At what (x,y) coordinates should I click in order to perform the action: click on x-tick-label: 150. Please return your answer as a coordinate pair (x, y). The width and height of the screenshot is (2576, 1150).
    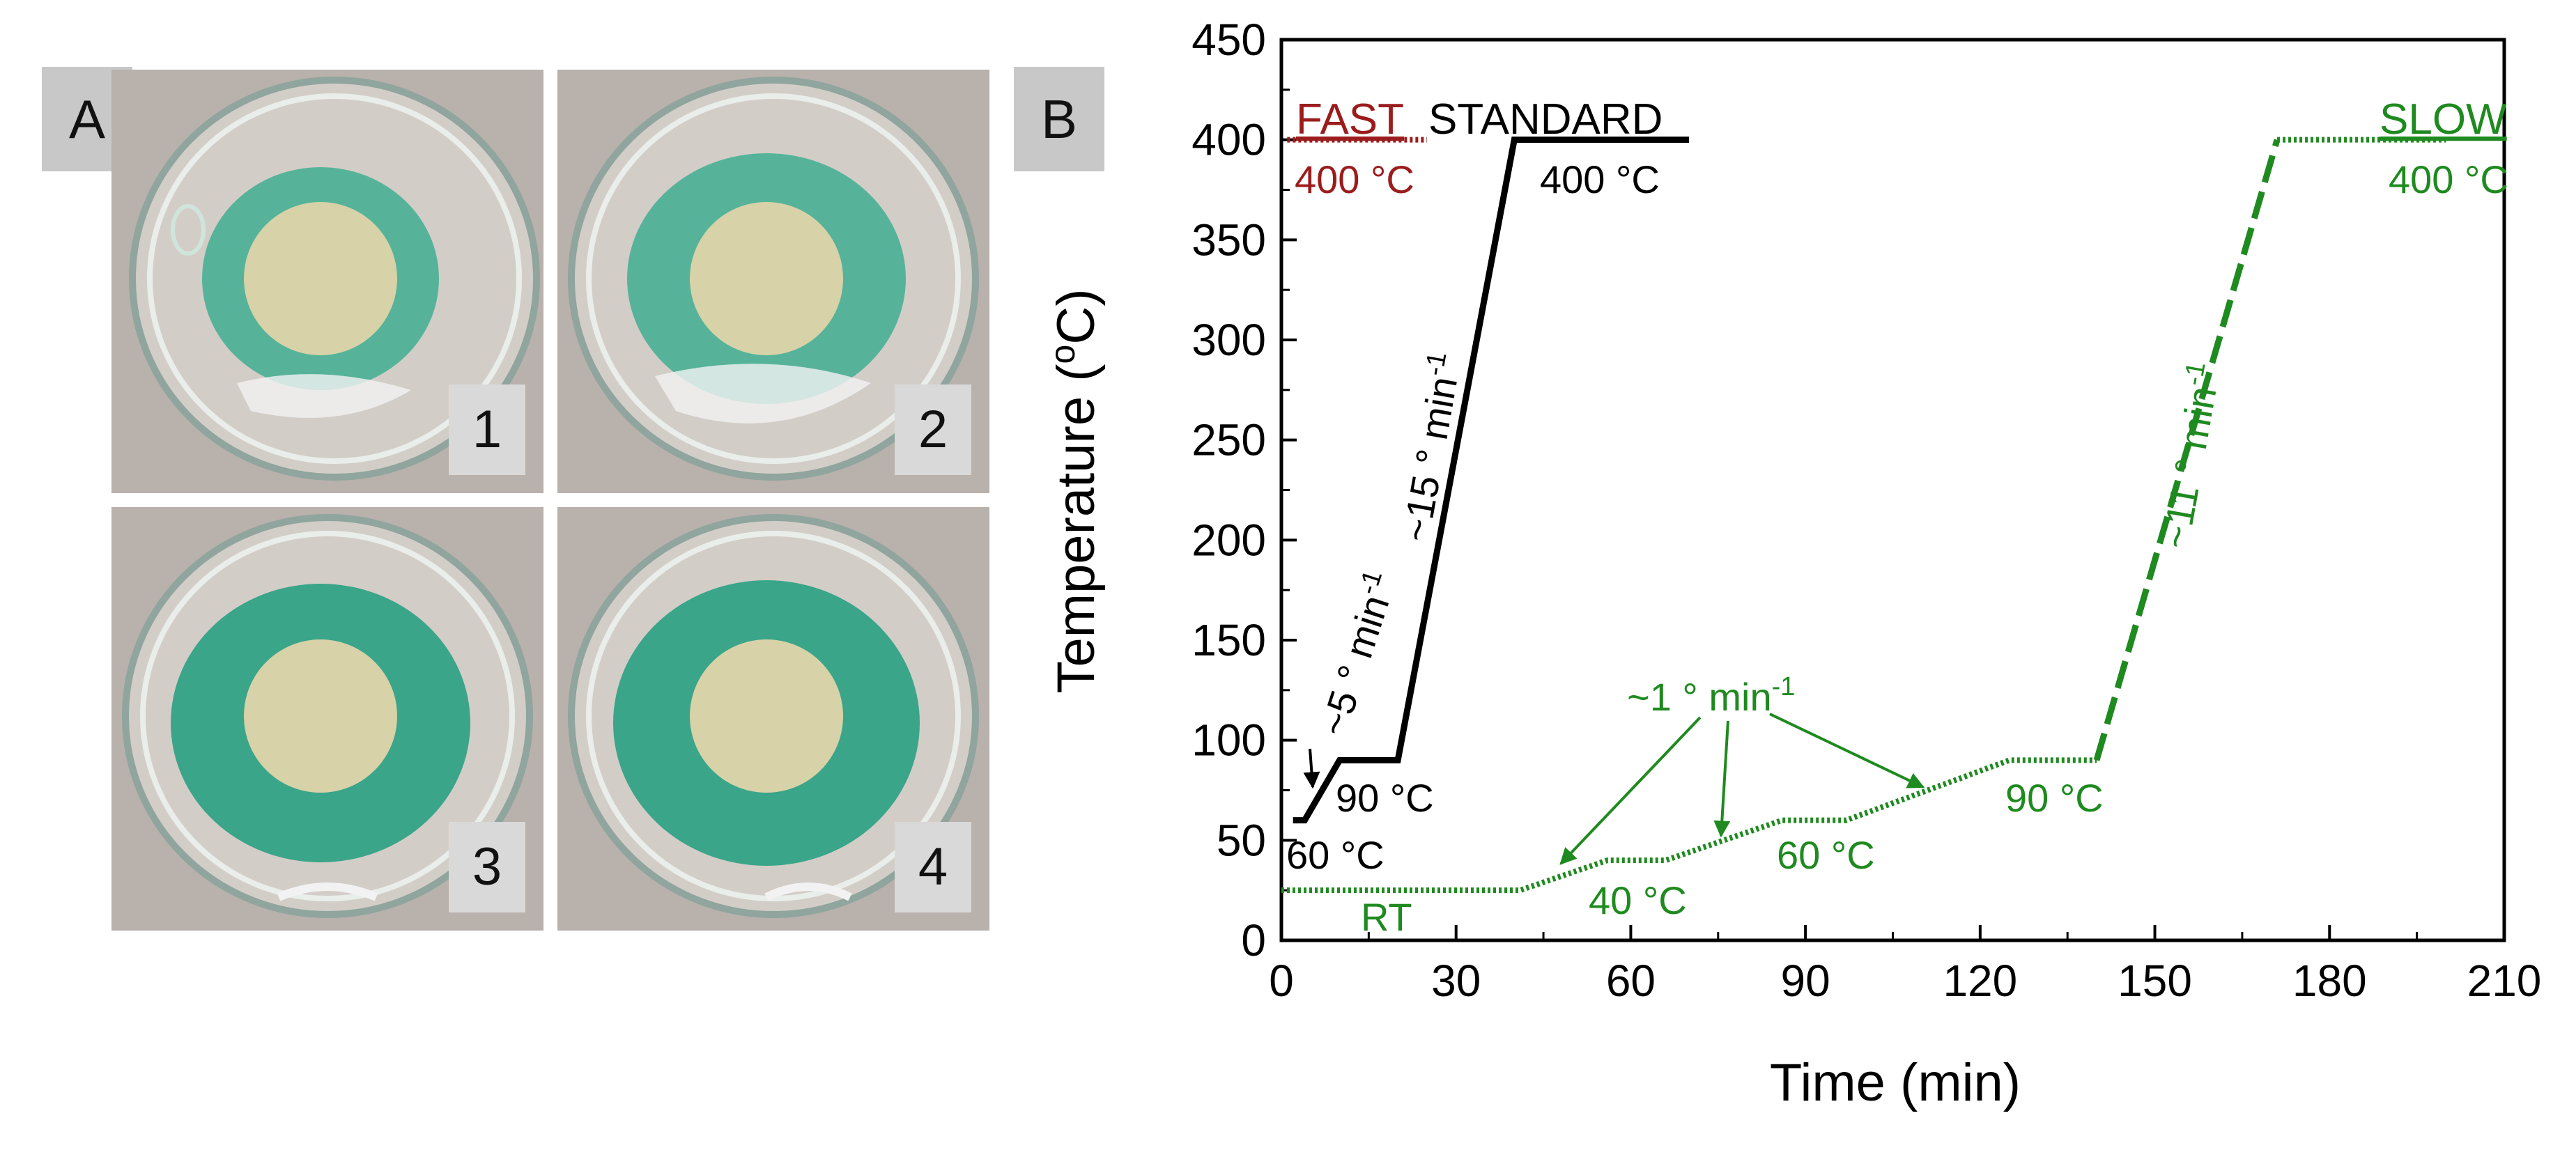
    Looking at the image, I should click on (2155, 981).